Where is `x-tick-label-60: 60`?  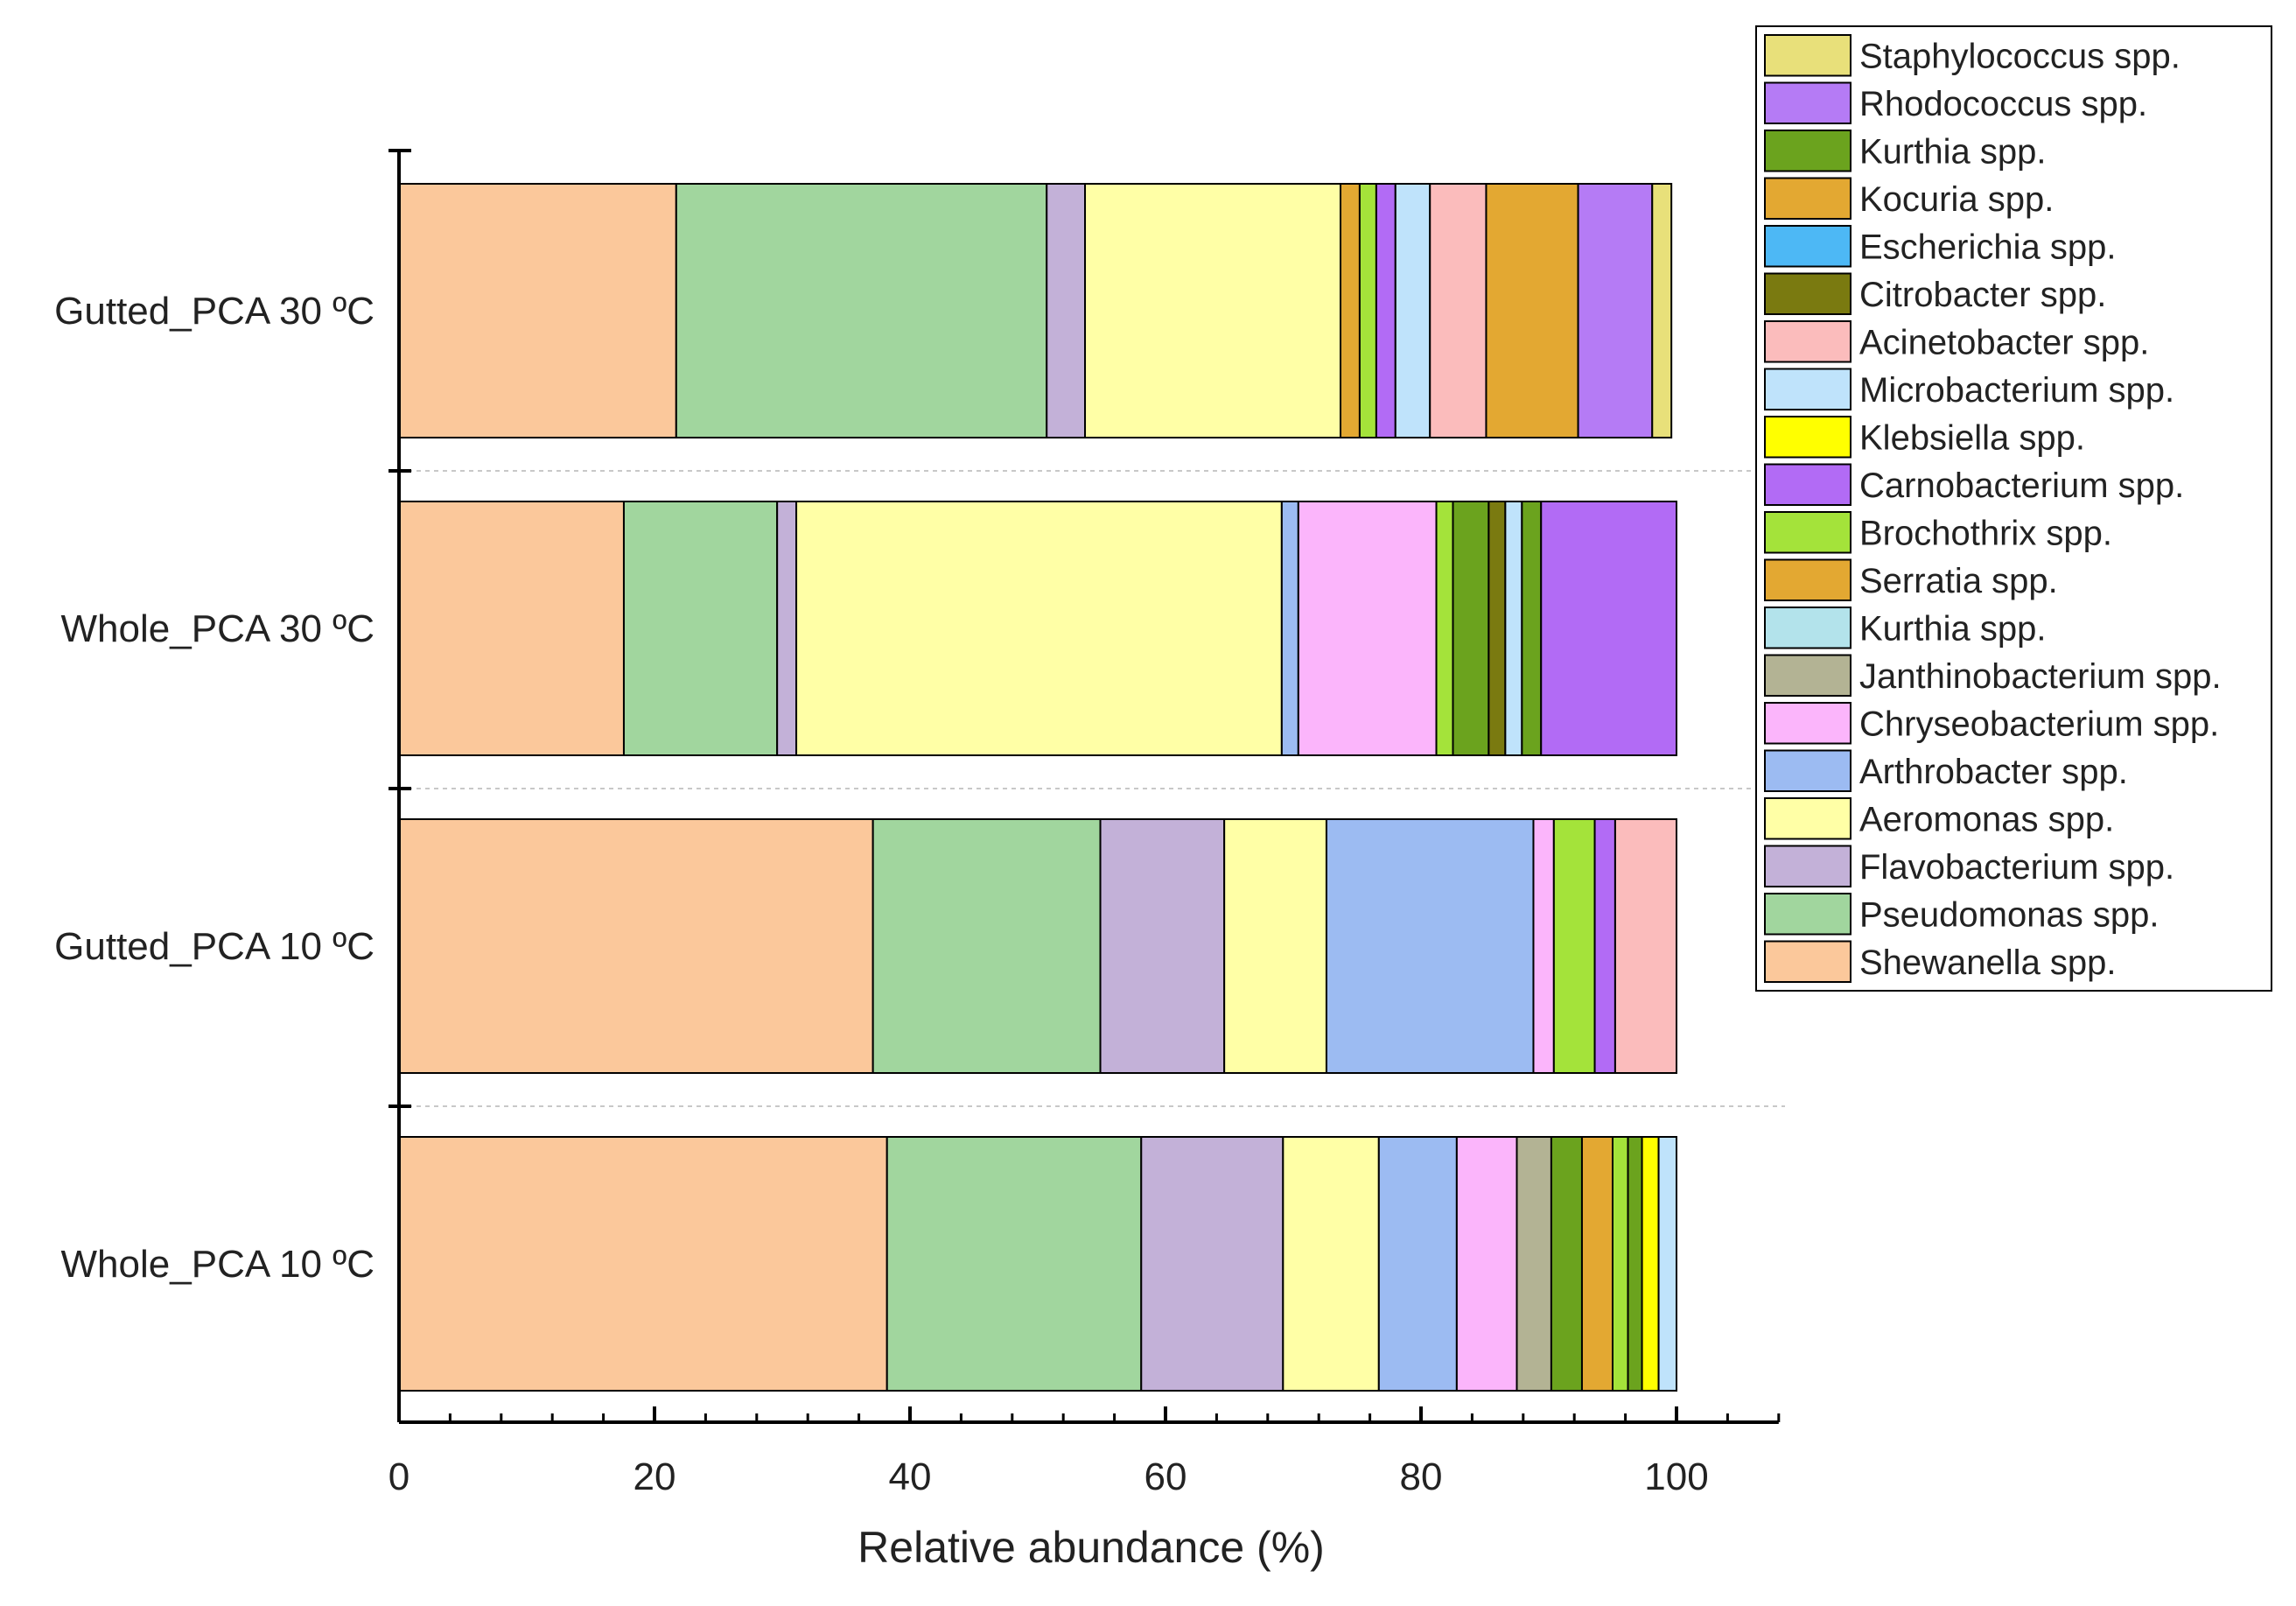
x-tick-label-60: 60 is located at coordinates (1165, 1476).